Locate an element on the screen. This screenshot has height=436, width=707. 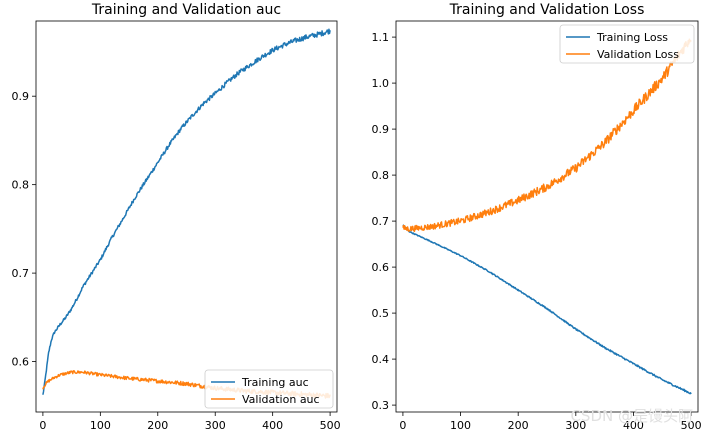
chart-title: Training and Validation Loss is located at coordinates (547, 10).